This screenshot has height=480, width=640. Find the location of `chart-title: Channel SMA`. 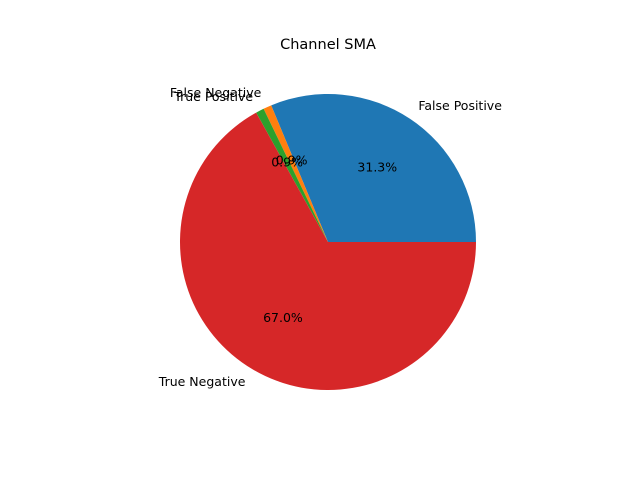

chart-title: Channel SMA is located at coordinates (328, 45).